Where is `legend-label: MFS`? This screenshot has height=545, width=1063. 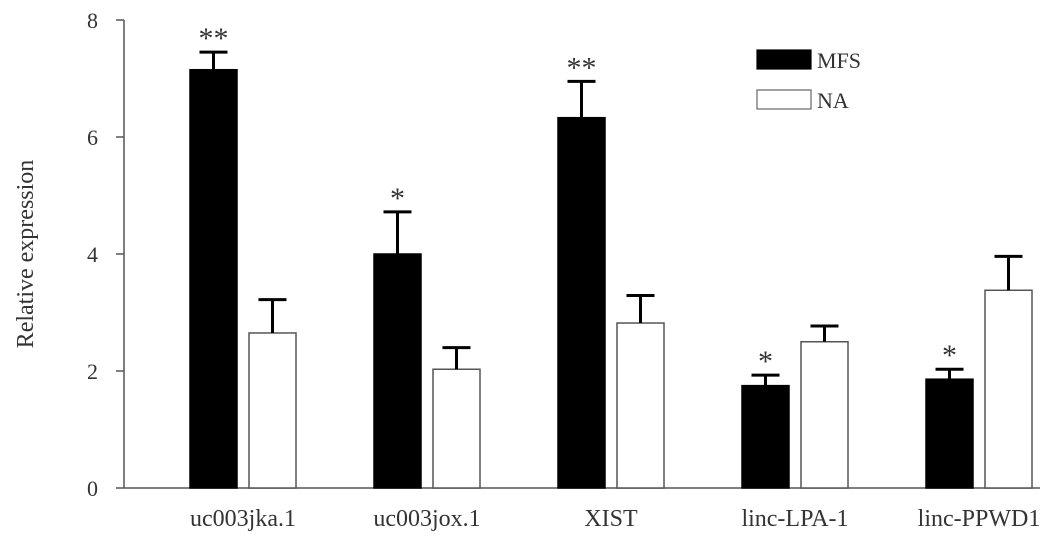
legend-label: MFS is located at coordinates (839, 60).